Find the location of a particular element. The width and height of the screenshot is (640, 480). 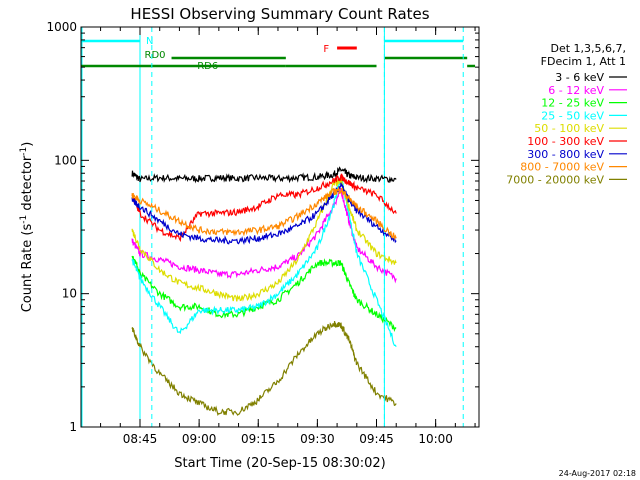

legend-header-line2: FDecim 1, Att 1 is located at coordinates (583, 61).